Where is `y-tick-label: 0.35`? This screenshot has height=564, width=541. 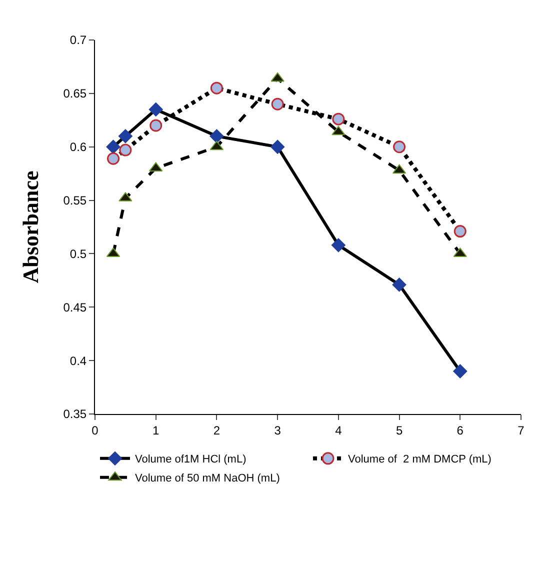
y-tick-label: 0.35 is located at coordinates (75, 414).